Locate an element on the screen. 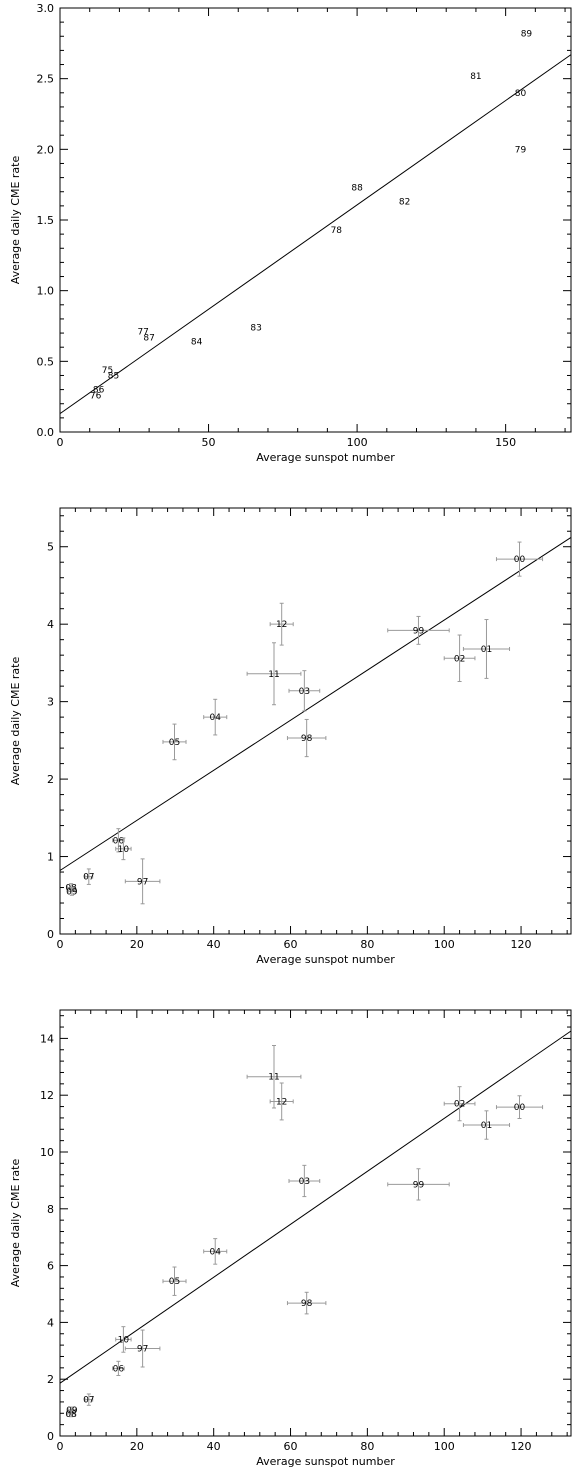 This screenshot has height=1480, width=573. y-tick-label: 8 is located at coordinates (50, 1209).